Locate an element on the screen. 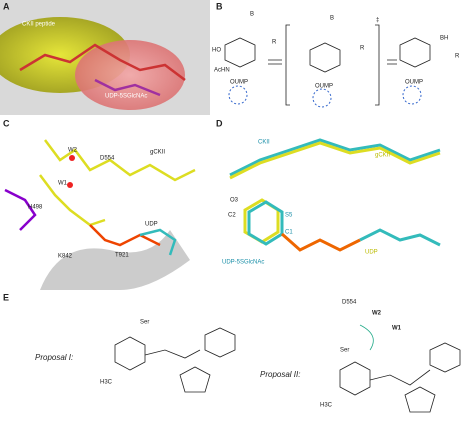 The height and width of the screenshot is (427, 474). label: CKII is located at coordinates (264, 143).